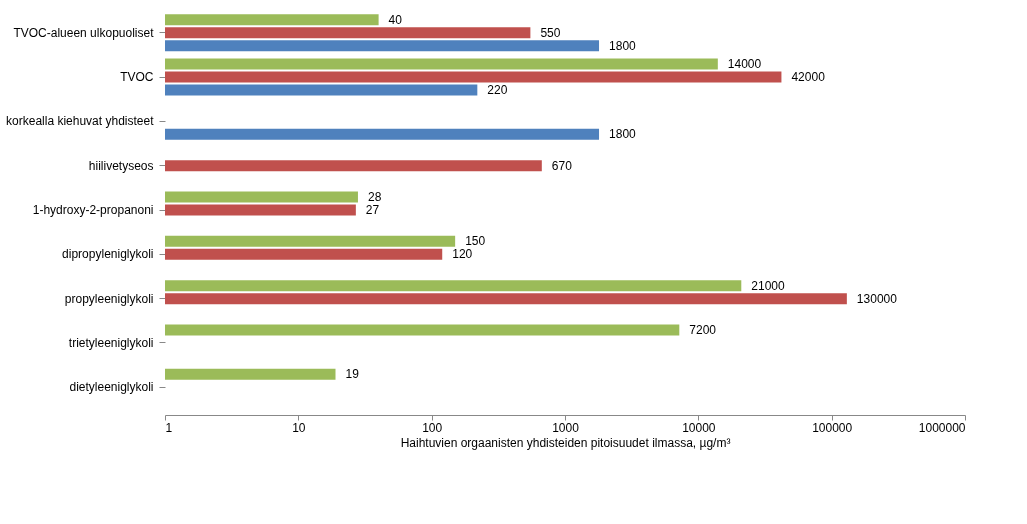  I want to click on y-tick-label: propyleeniglykoli, so click(109, 298).